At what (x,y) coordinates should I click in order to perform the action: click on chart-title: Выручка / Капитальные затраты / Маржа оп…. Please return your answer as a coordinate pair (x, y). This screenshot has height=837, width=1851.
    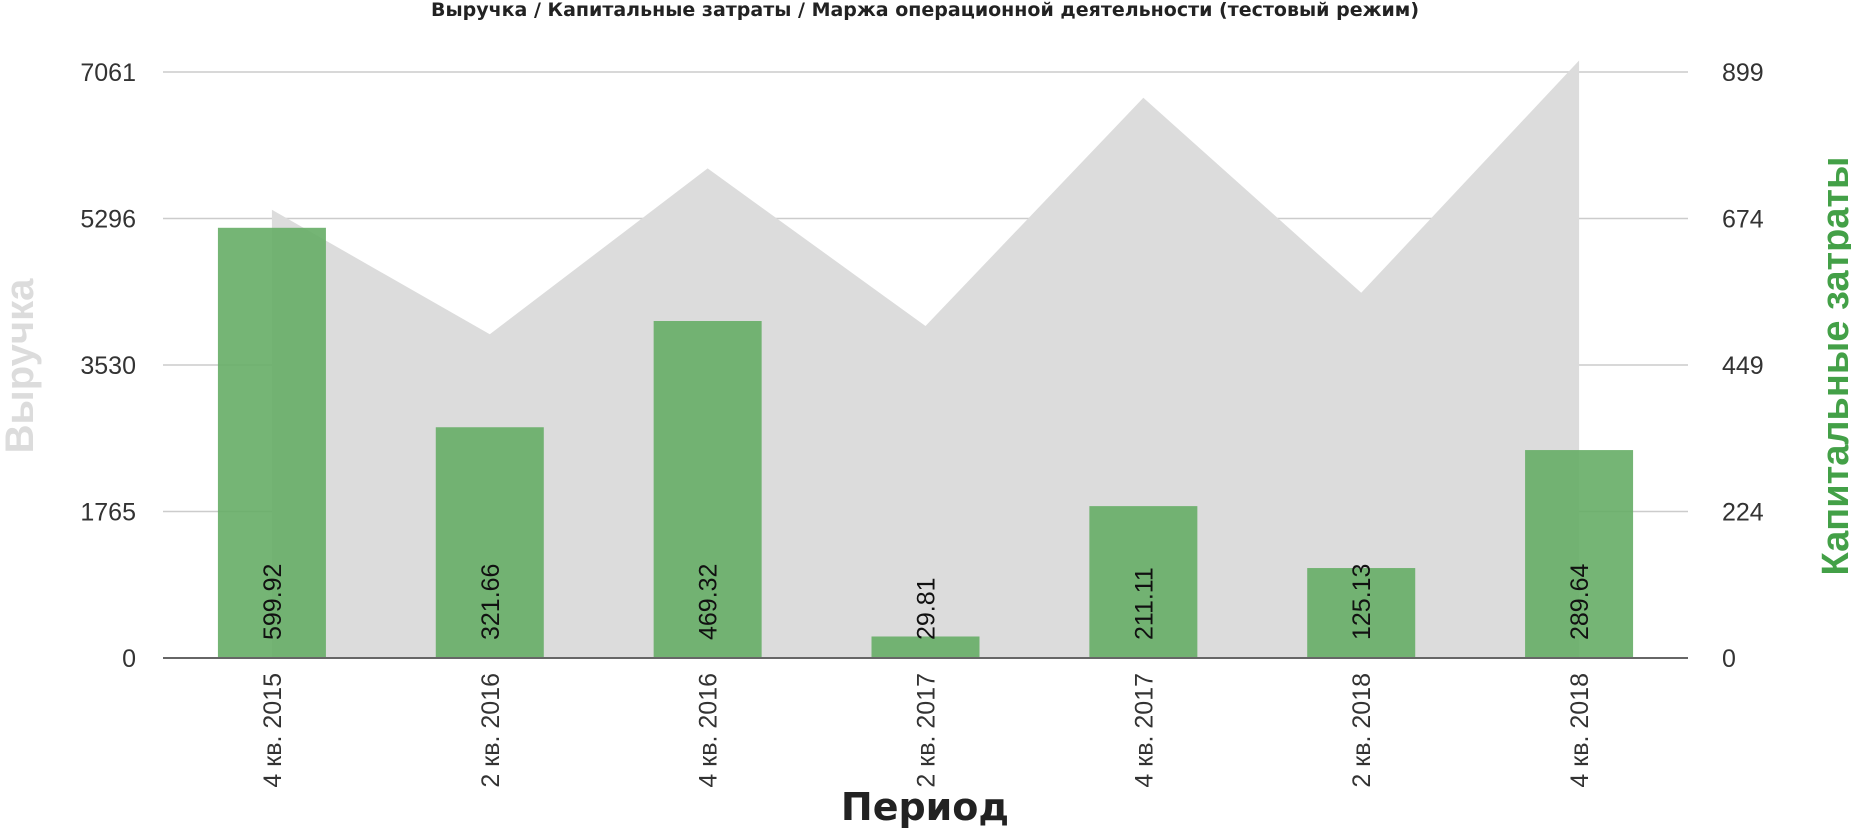
    Looking at the image, I should click on (925, 10).